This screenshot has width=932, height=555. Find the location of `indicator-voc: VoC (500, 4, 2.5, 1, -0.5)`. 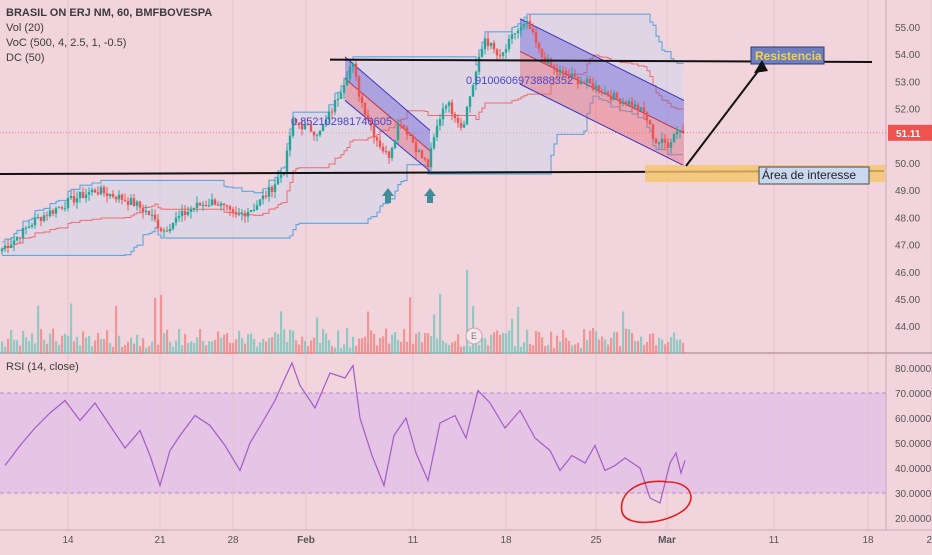

indicator-voc: VoC (500, 4, 2.5, 1, -0.5) is located at coordinates (66, 43).